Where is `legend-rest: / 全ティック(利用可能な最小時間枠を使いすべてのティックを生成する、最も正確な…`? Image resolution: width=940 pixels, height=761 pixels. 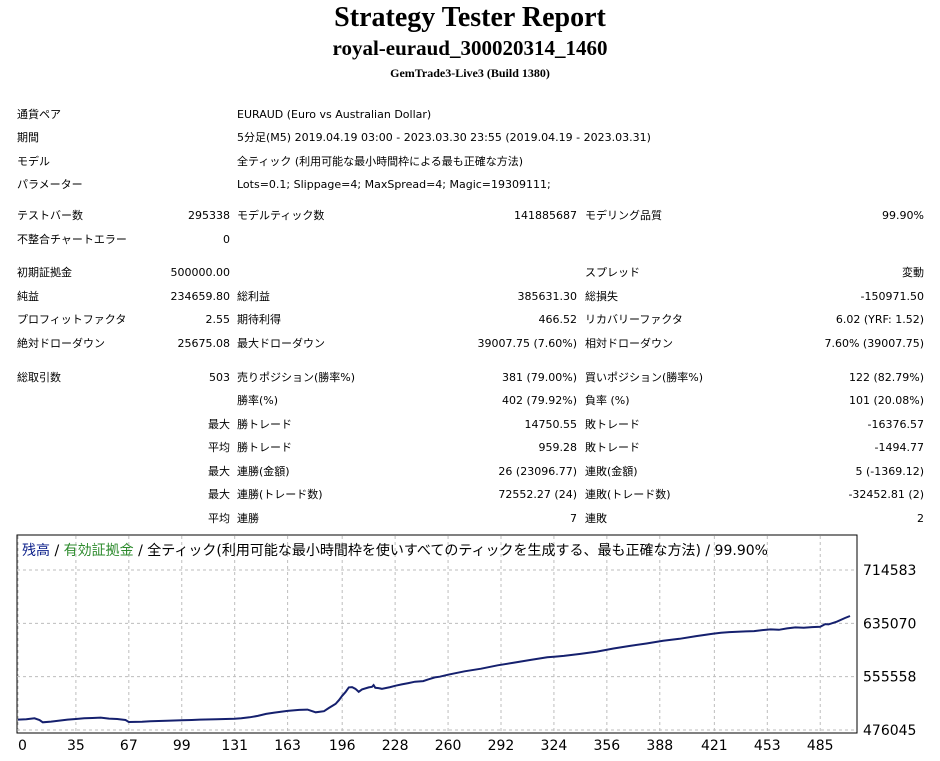 legend-rest: / 全ティック(利用可能な最小時間枠を使いすべてのティックを生成する、最も正確な… is located at coordinates (451, 550).